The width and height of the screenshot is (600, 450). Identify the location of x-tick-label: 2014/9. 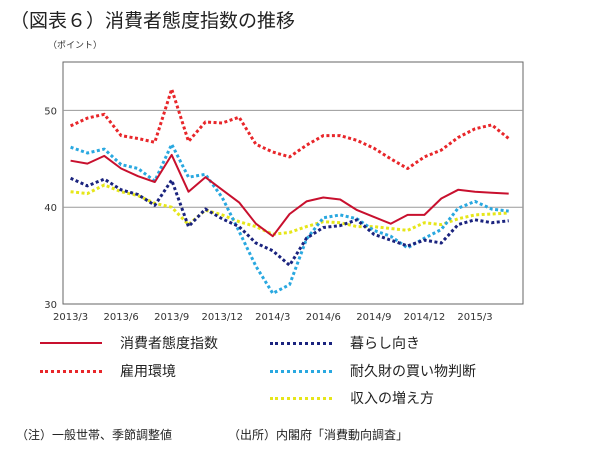
(373, 317).